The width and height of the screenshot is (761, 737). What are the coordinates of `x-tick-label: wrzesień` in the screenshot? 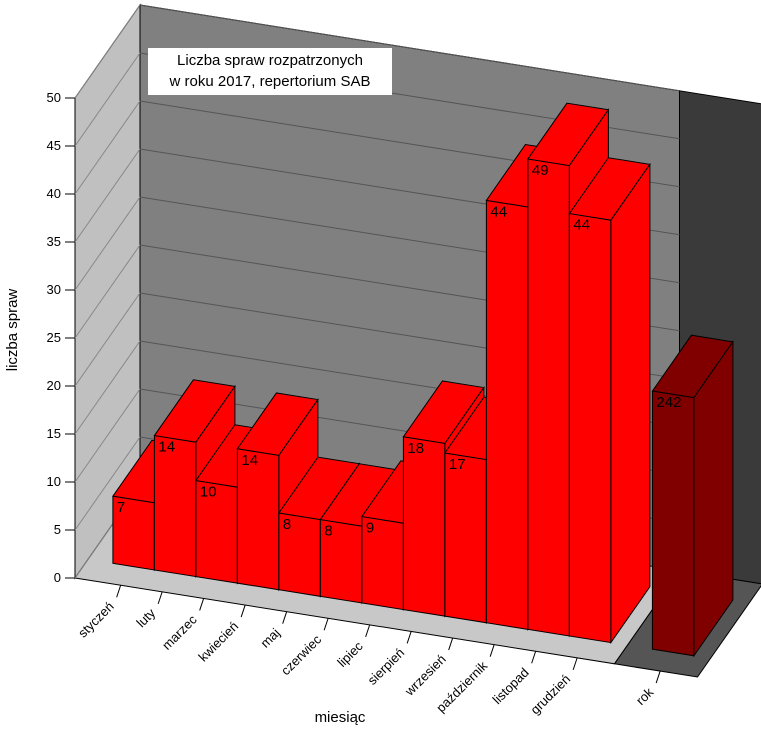 It's located at (425, 676).